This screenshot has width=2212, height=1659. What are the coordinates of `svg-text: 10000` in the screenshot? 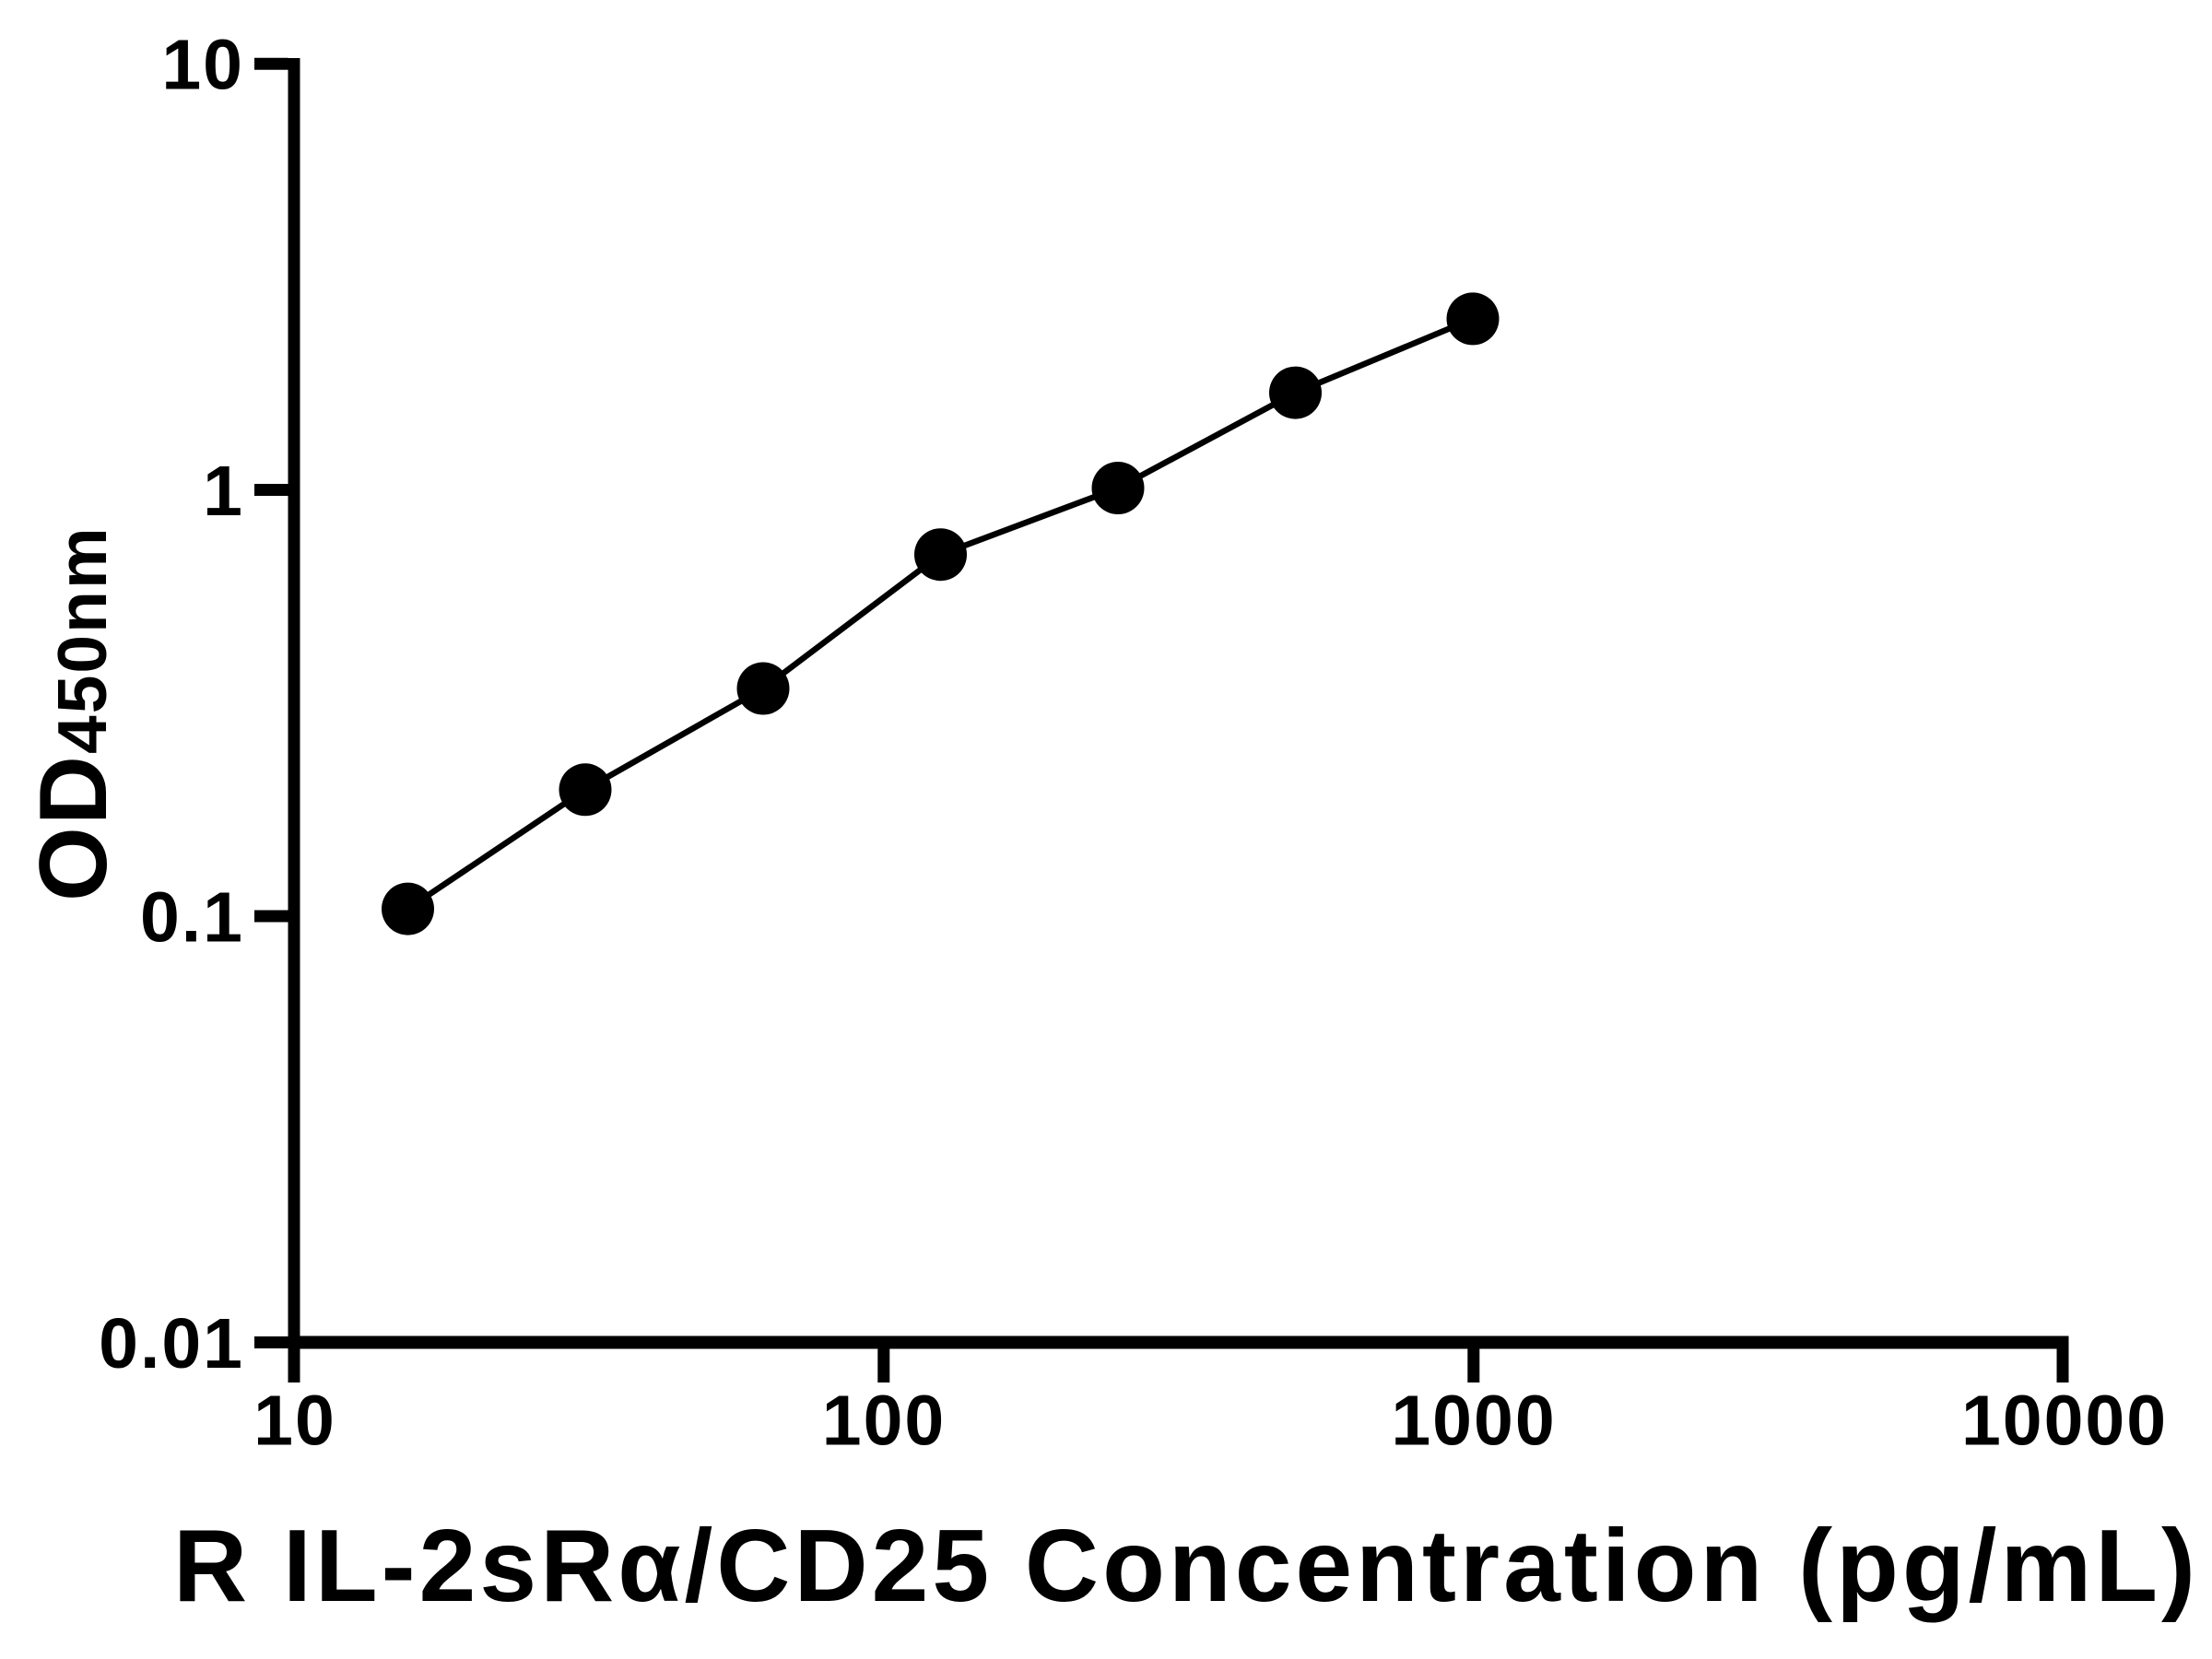 It's located at (2064, 1421).